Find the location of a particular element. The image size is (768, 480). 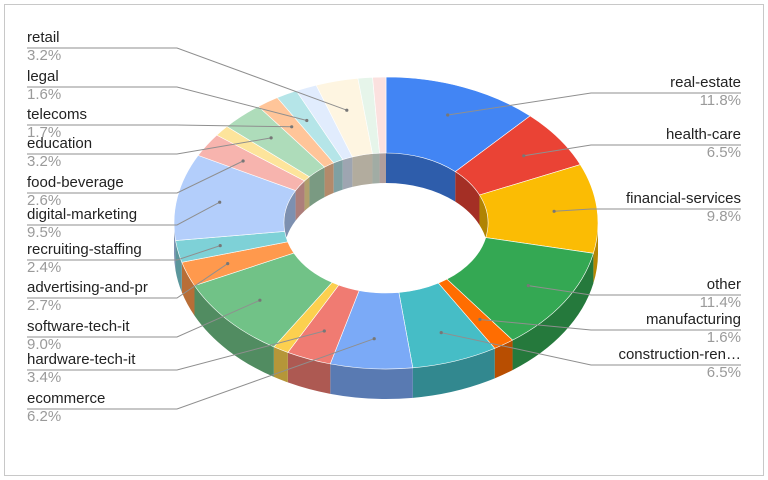

value-construction-ren: 6.5% is located at coordinates (724, 372).